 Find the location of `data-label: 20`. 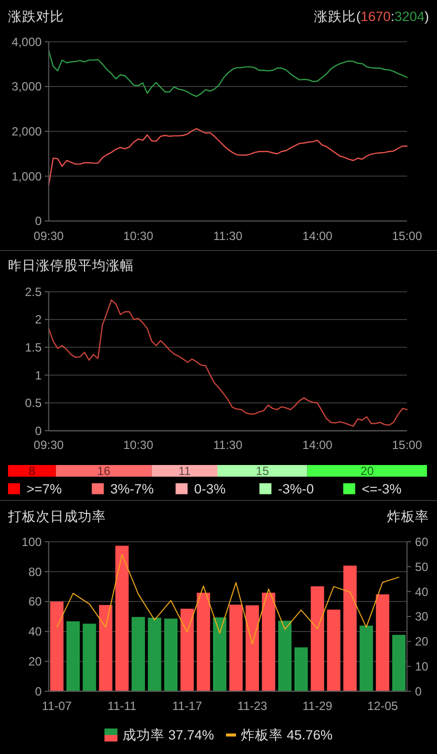

data-label: 20 is located at coordinates (367, 471).